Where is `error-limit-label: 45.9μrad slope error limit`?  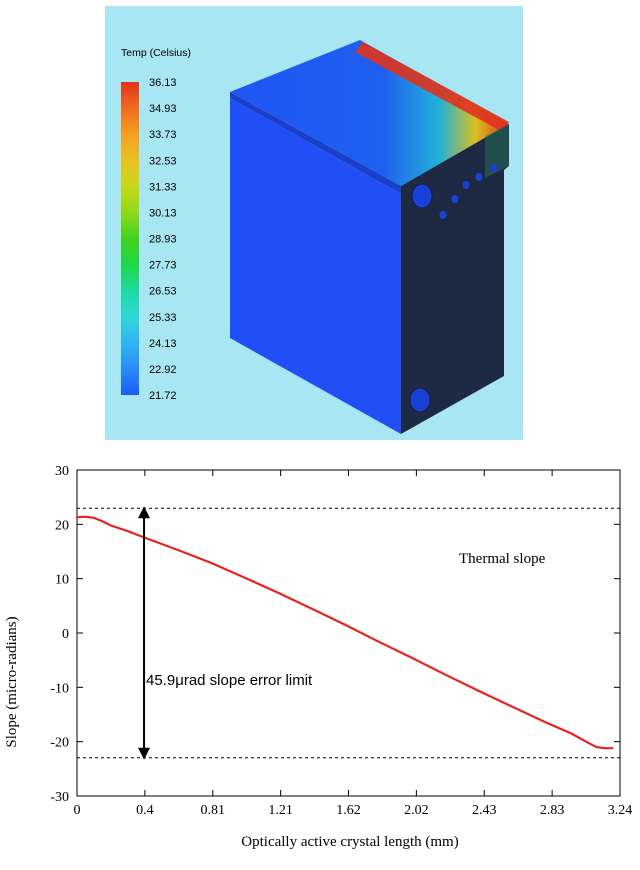
error-limit-label: 45.9μrad slope error limit is located at coordinates (229, 680).